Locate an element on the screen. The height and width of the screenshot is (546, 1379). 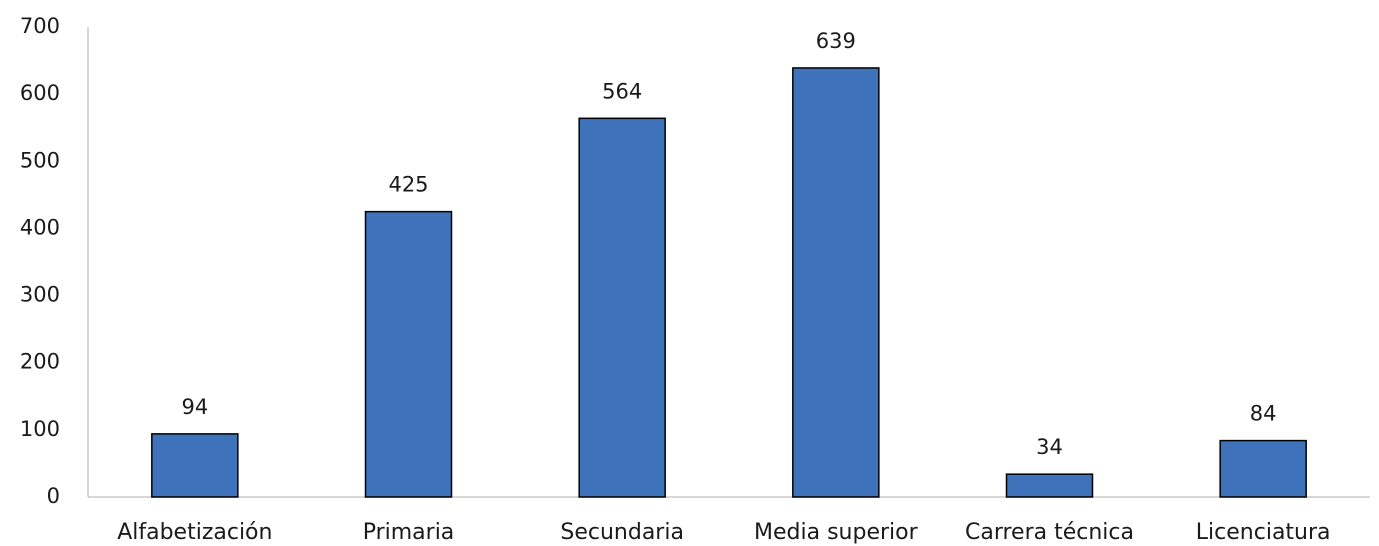
x-tick-label: Media superior is located at coordinates (836, 532).